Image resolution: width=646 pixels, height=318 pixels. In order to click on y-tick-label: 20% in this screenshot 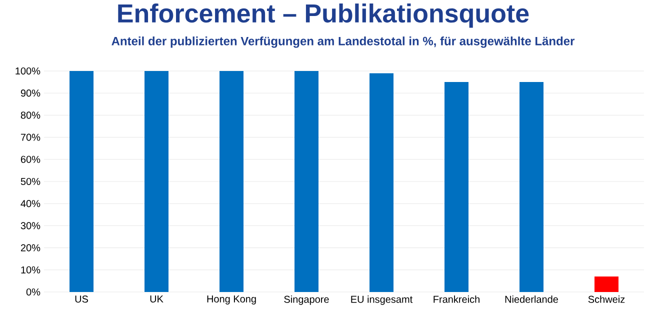, I will do `click(30, 248)`.